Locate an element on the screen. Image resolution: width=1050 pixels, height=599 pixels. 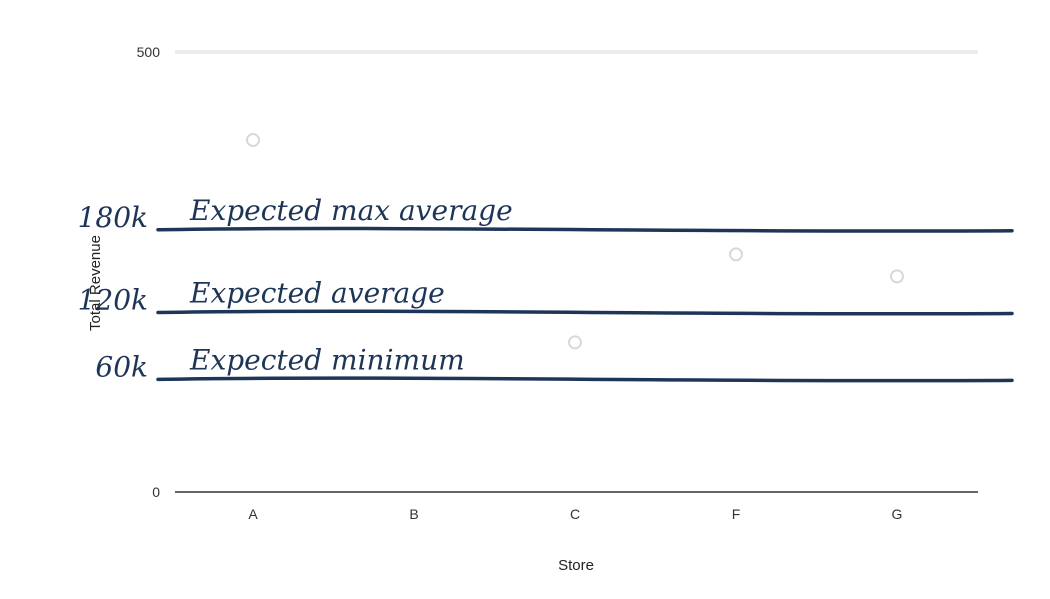
y-tick-label: 0 is located at coordinates (156, 492).